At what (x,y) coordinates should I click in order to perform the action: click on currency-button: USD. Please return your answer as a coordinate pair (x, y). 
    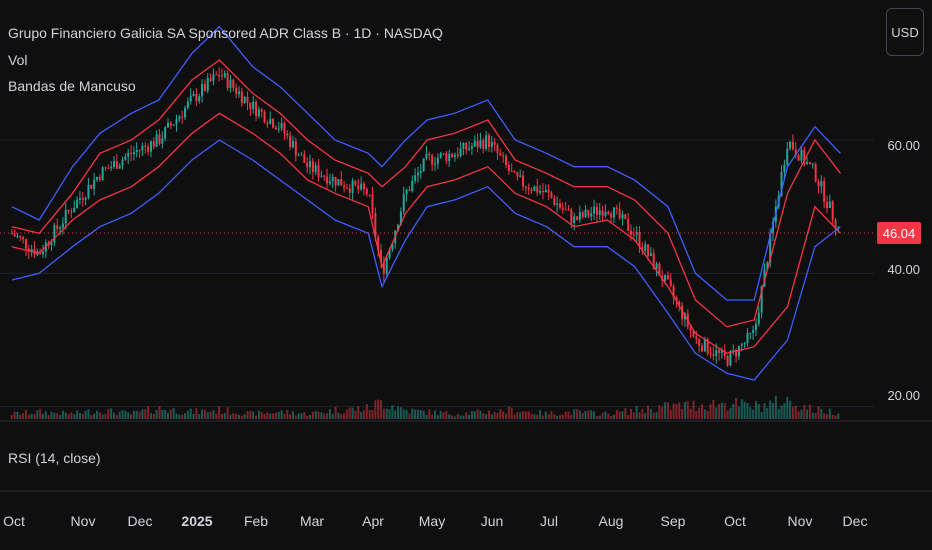
    Looking at the image, I should click on (905, 32).